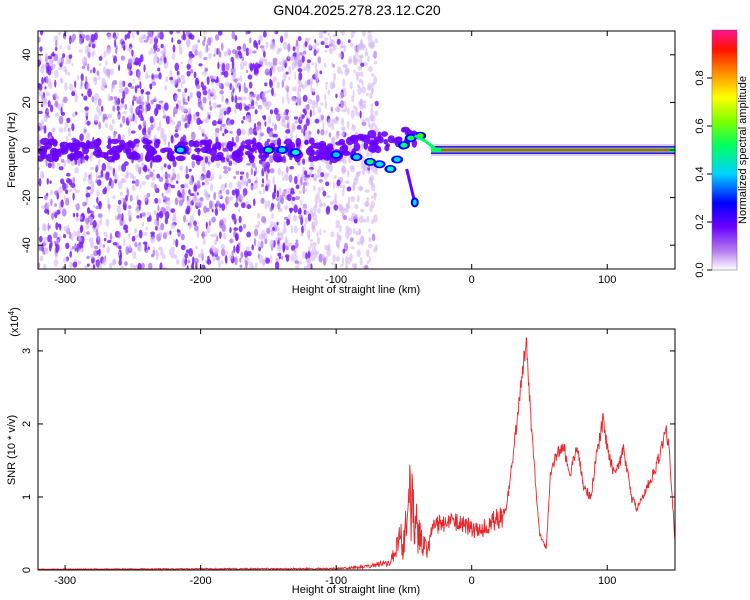 The image size is (750, 600). I want to click on spectrogram-branch-core, so click(414, 202).